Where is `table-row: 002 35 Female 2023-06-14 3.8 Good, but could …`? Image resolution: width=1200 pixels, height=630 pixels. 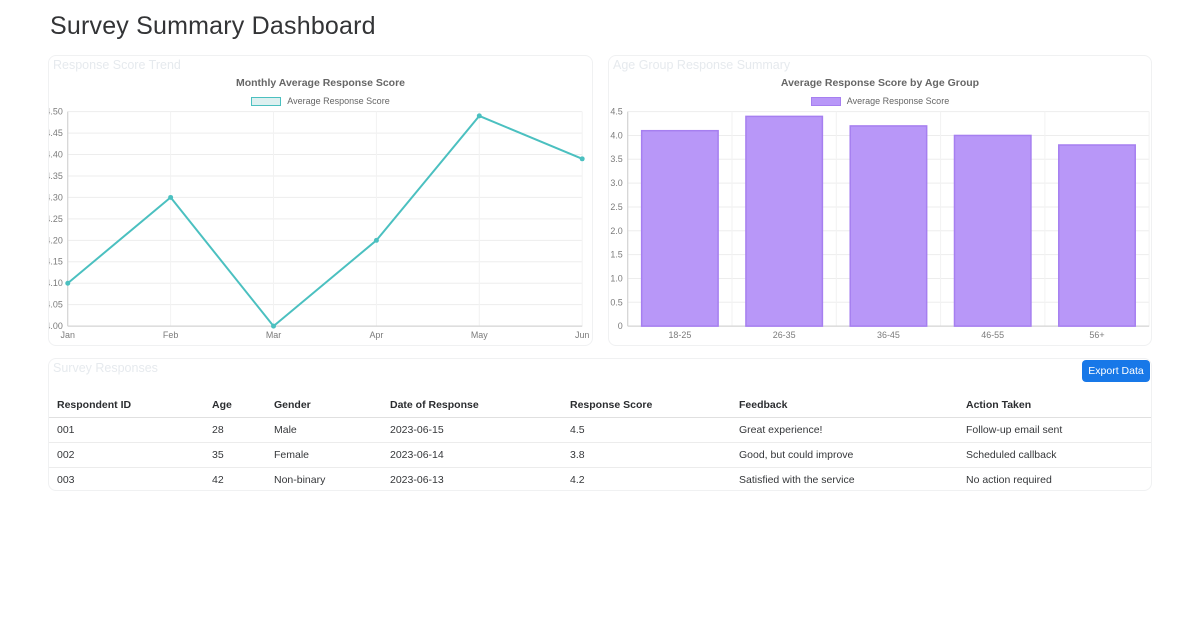
table-row: 002 35 Female 2023-06-14 3.8 Good, but could … is located at coordinates (600, 455).